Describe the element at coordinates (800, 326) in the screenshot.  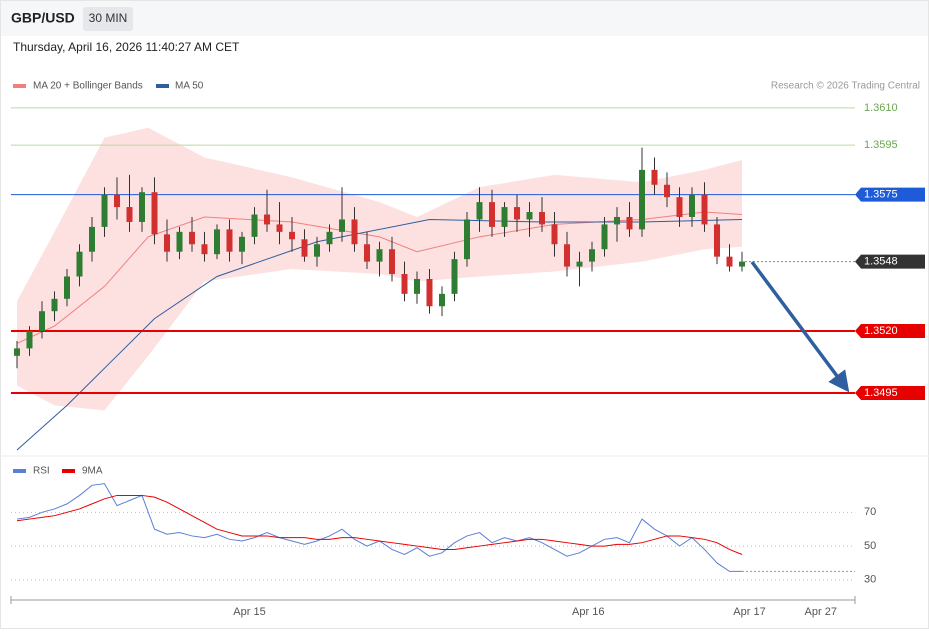
I see `forecast-arrow` at that location.